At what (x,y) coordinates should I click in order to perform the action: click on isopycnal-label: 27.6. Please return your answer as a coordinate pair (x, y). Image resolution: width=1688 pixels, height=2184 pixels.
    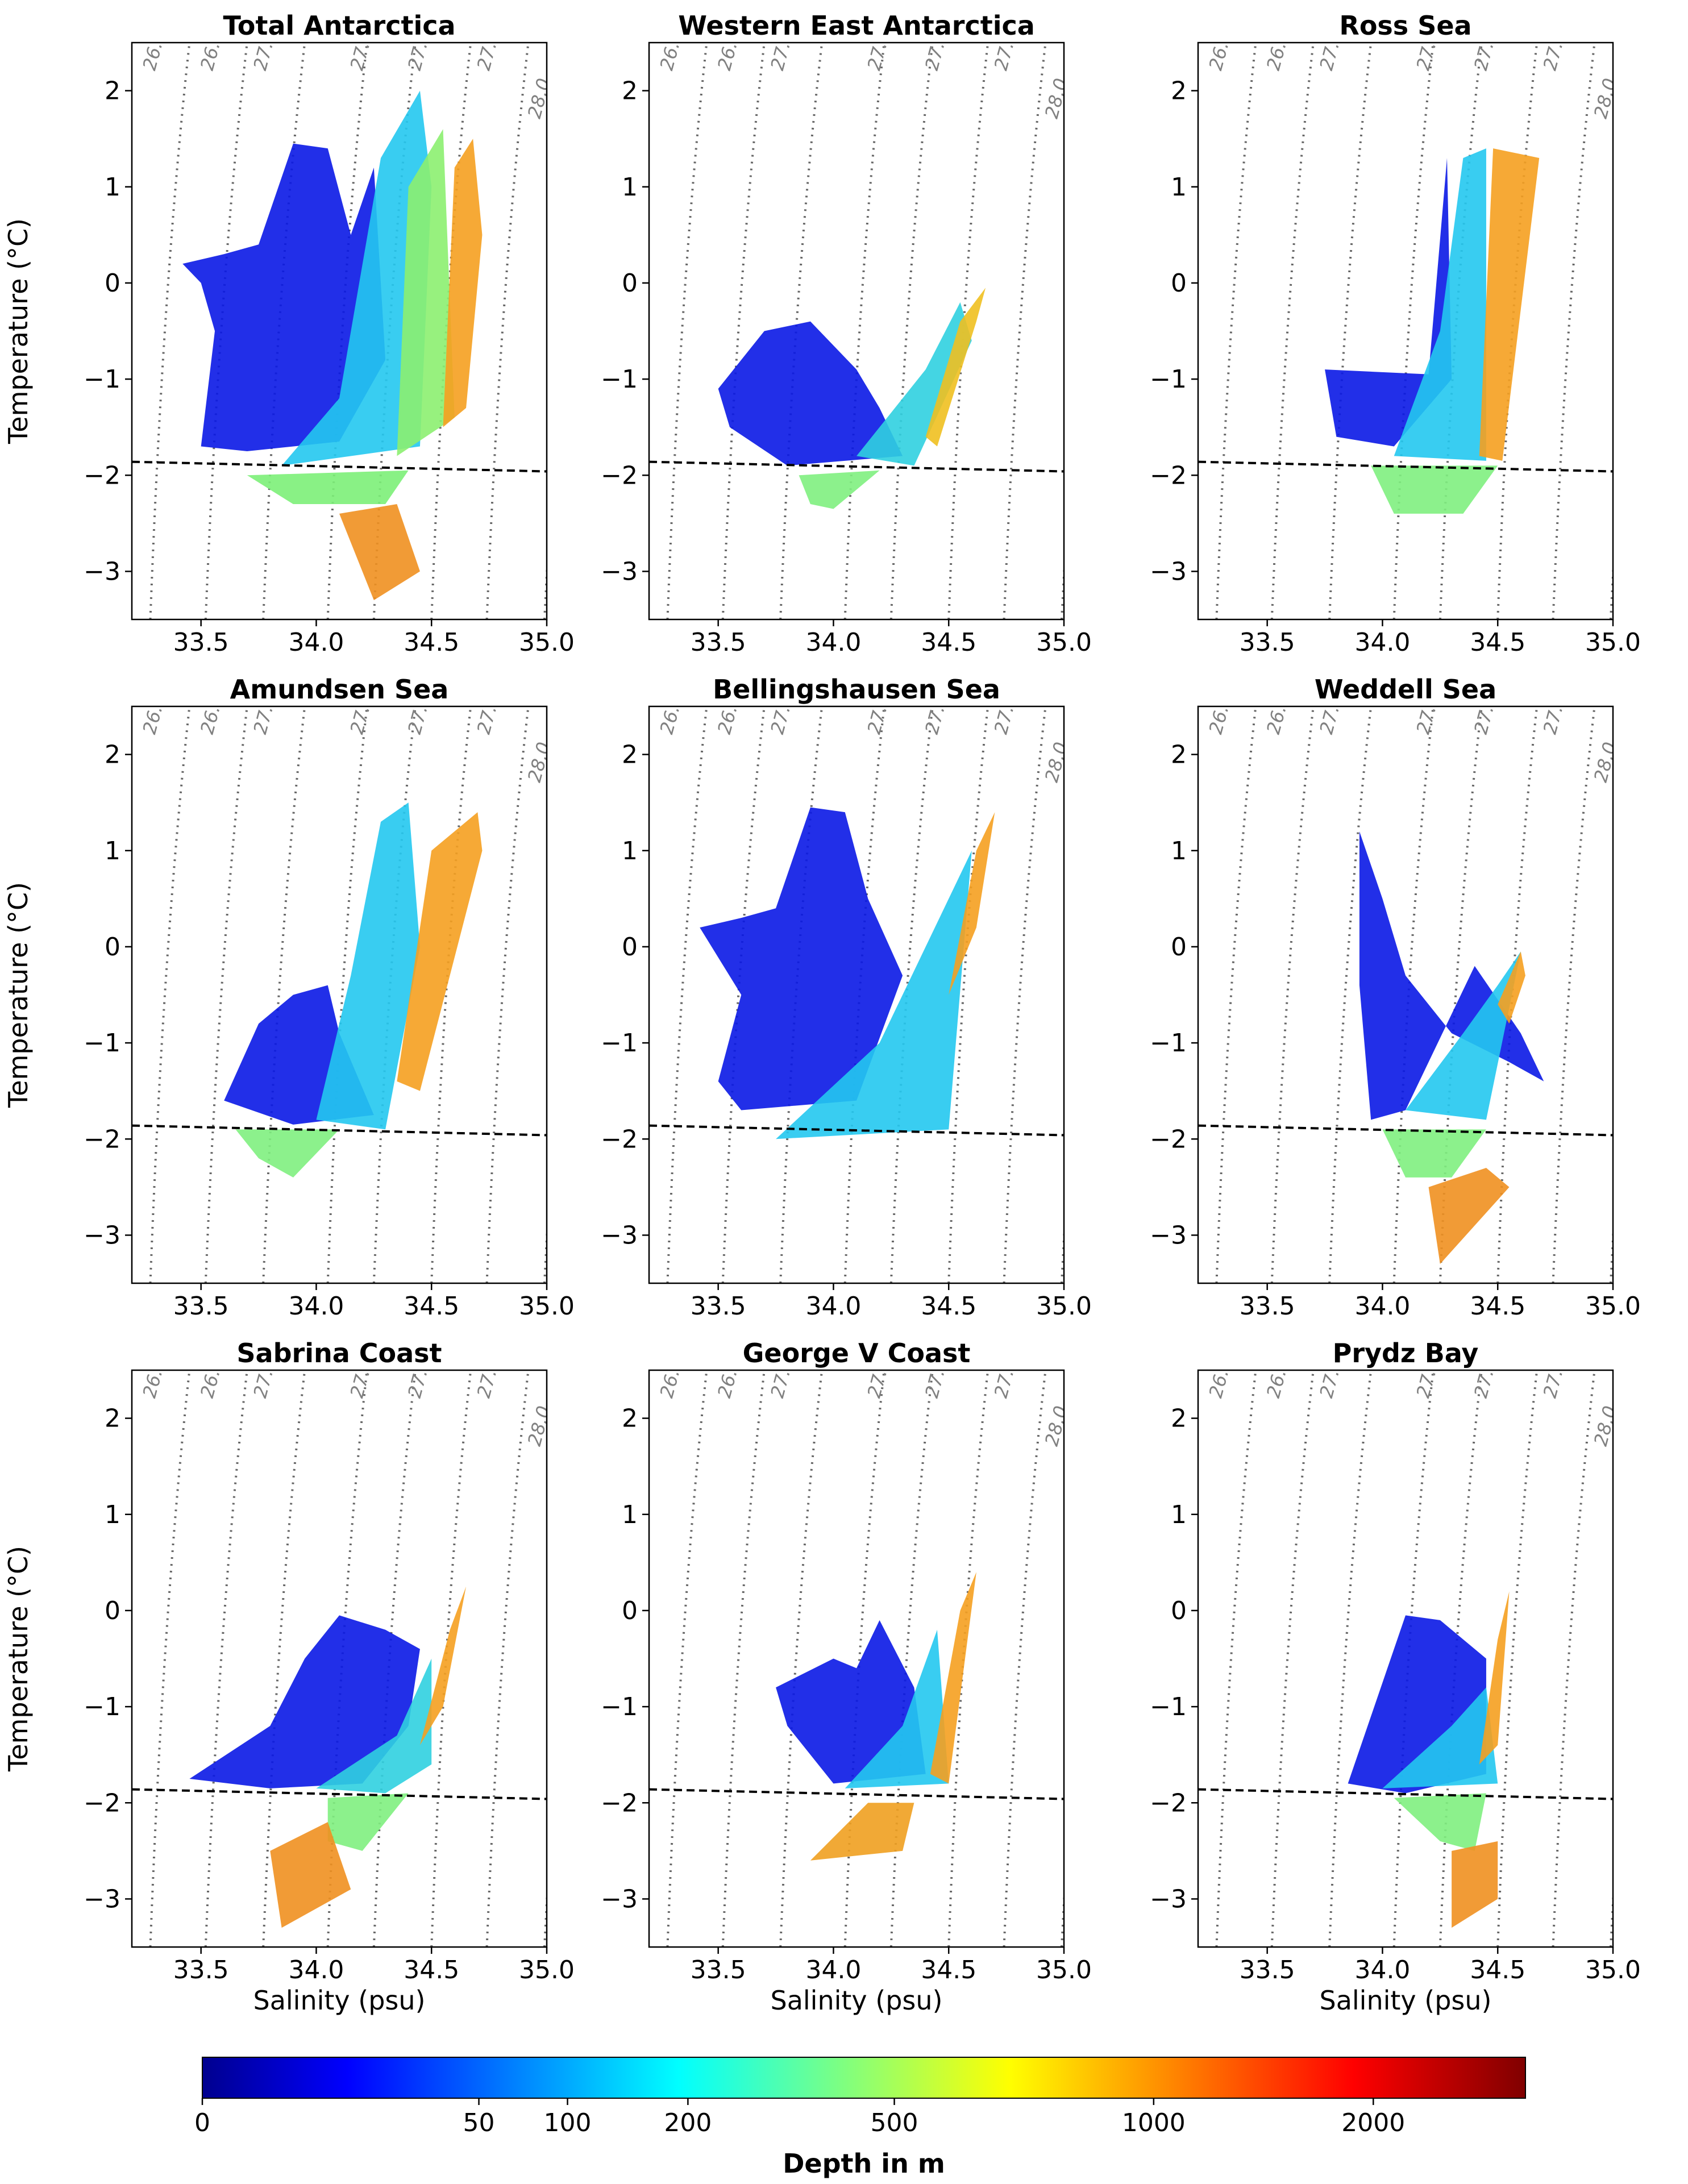
    Looking at the image, I should click on (1486, 50).